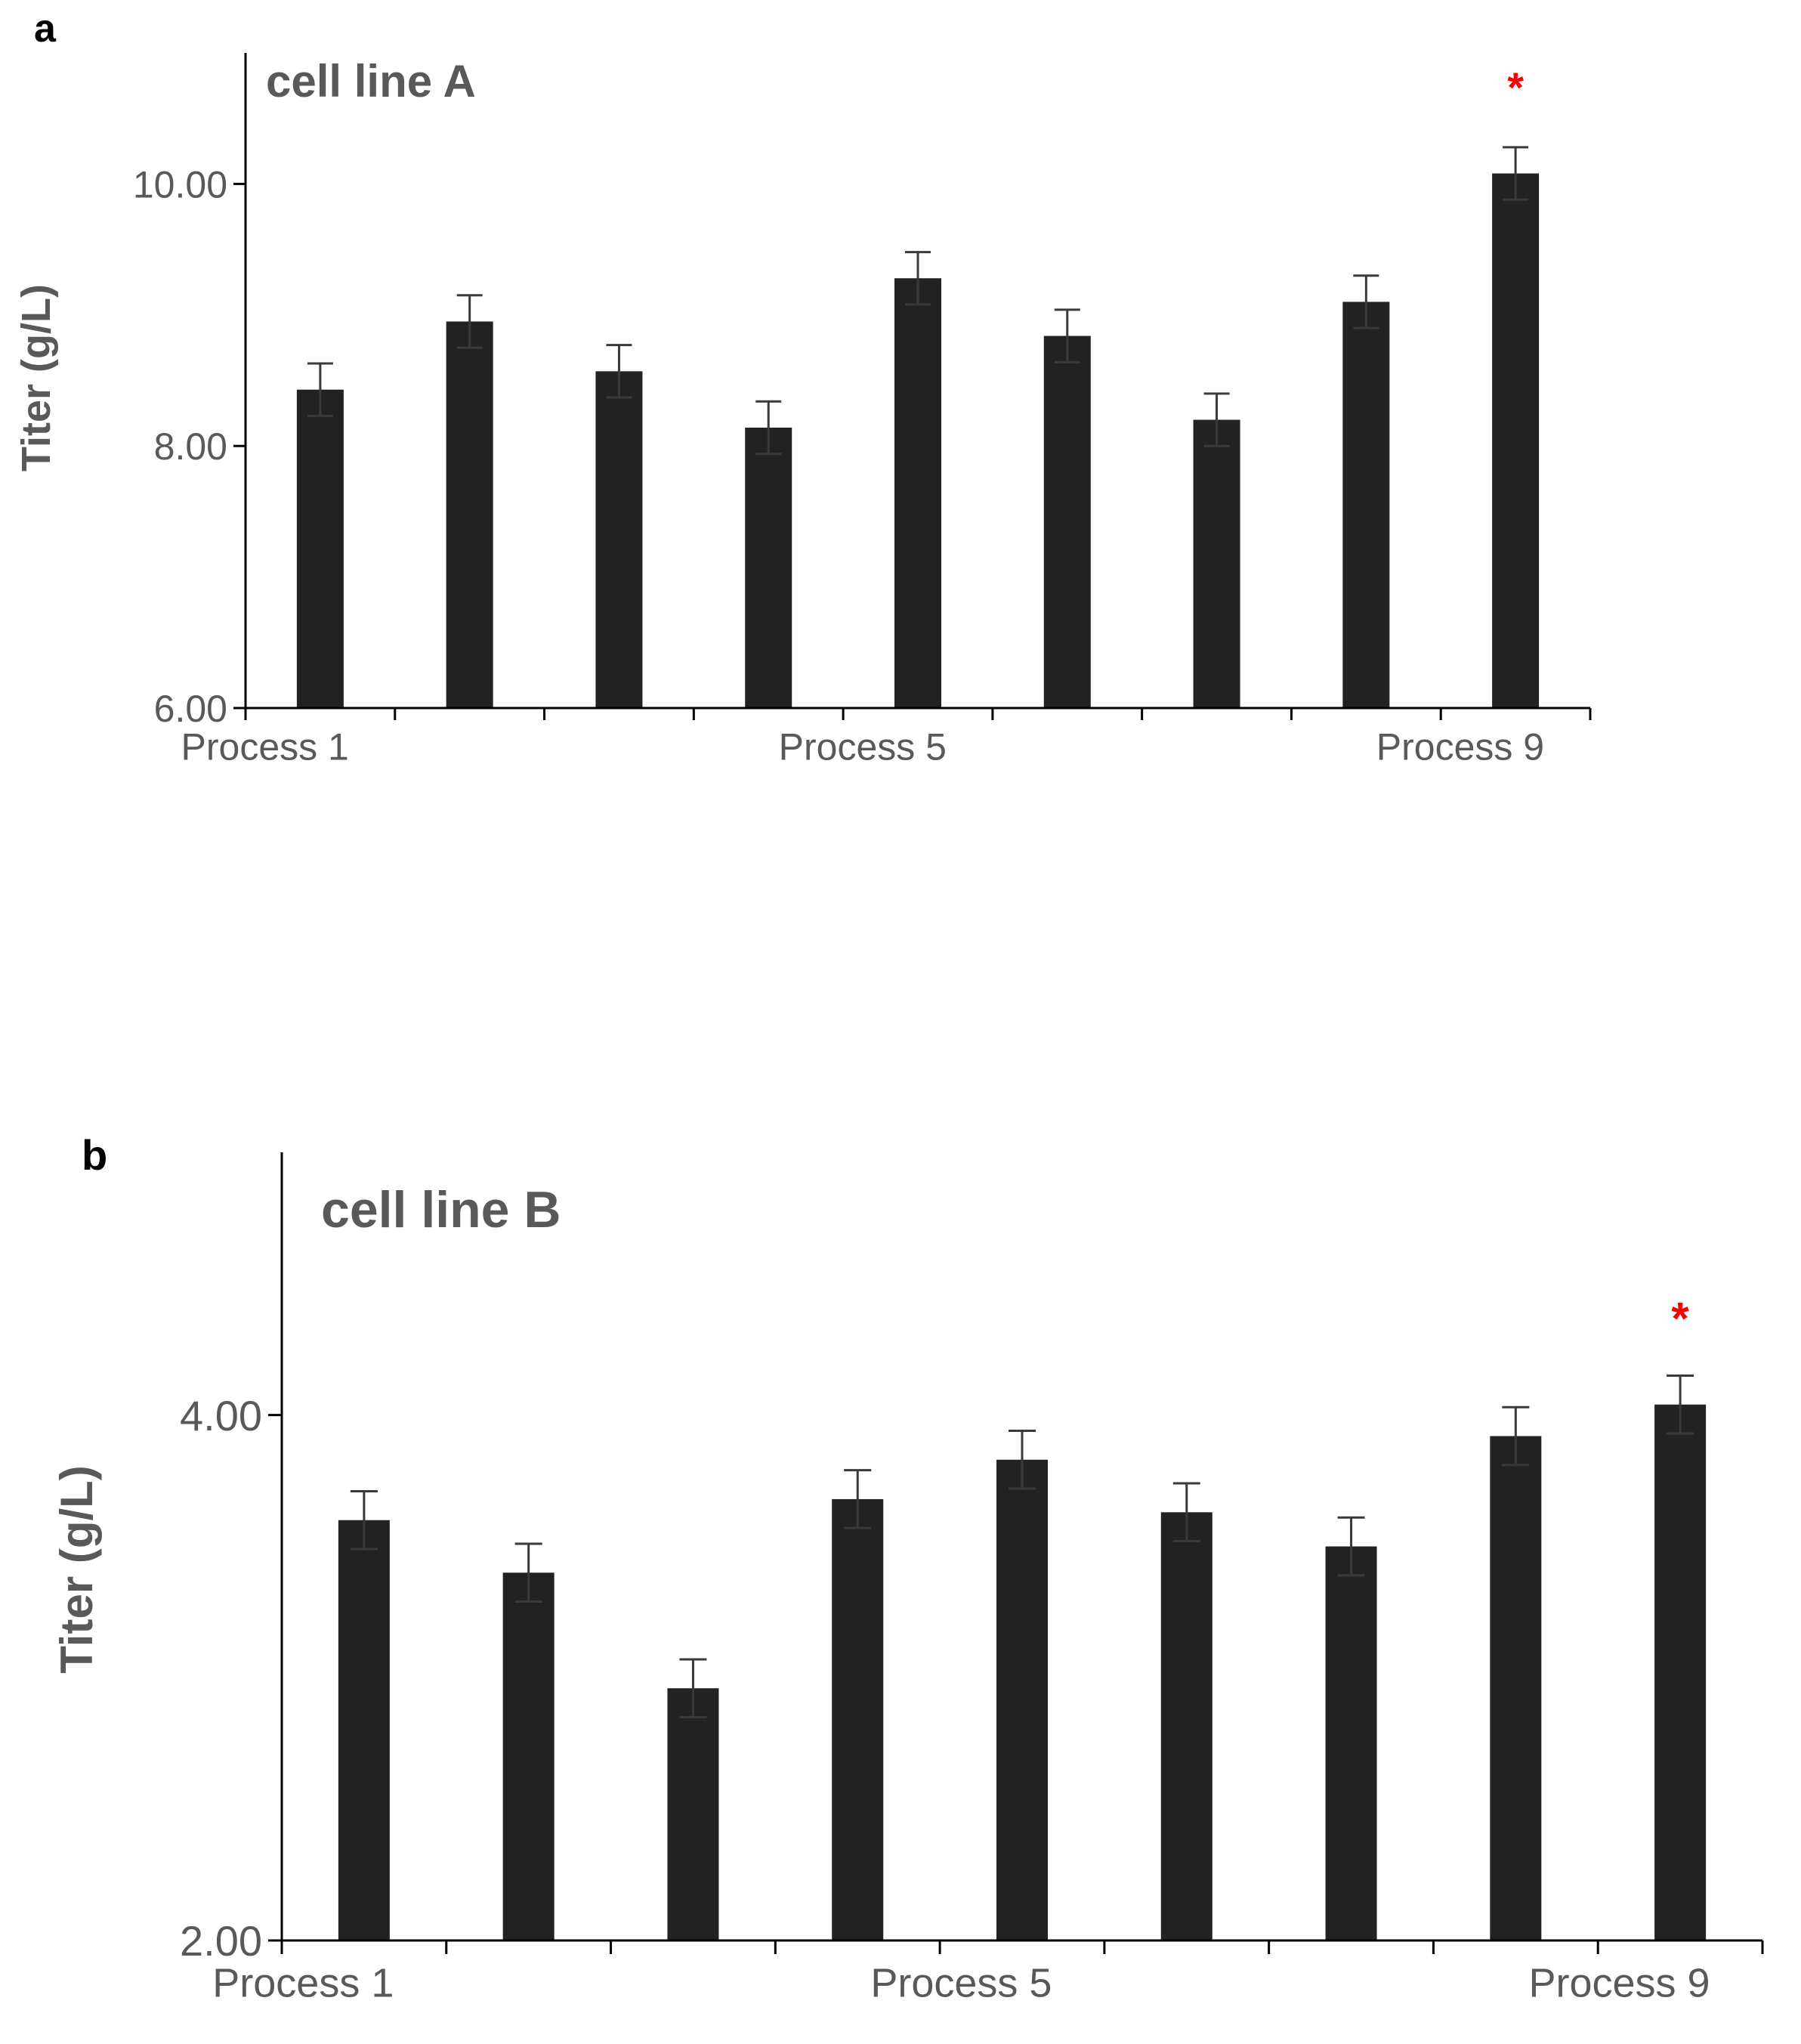 This screenshot has width=1801, height=2044. Describe the element at coordinates (45, 29) in the screenshot. I see `panel-a-letter: a` at that location.